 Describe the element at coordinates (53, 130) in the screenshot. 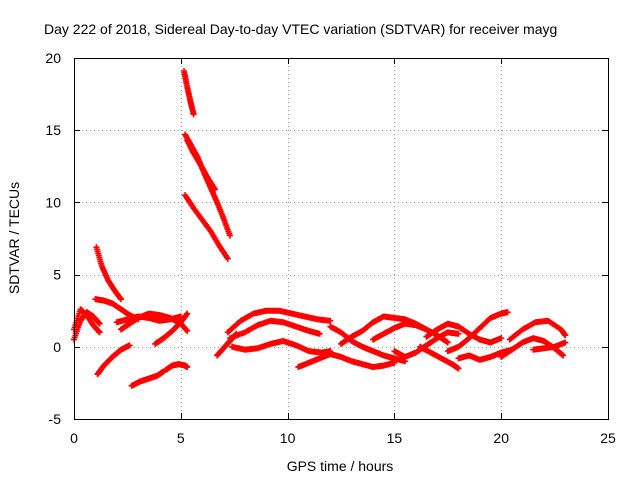

I see `y-tick-label: 15` at that location.